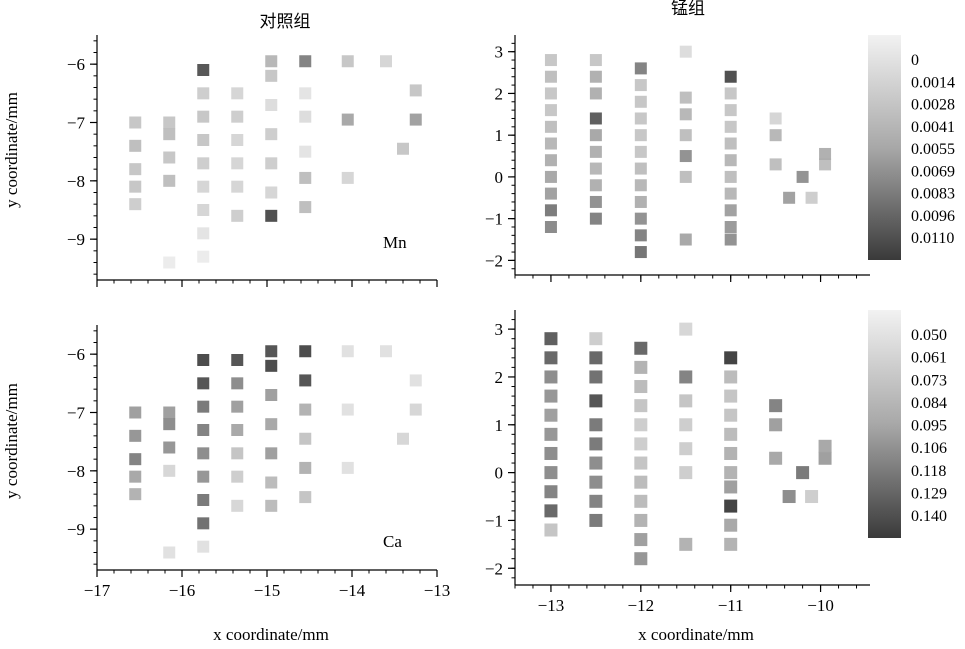 Image resolution: width=965 pixels, height=649 pixels. I want to click on colorbar-tick-label: 0.0055, so click(933, 149).